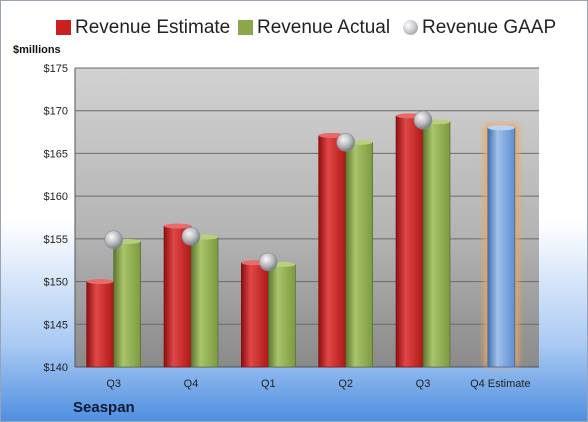 The width and height of the screenshot is (588, 422). What do you see at coordinates (56, 112) in the screenshot?
I see `y-tick-label: $170` at bounding box center [56, 112].